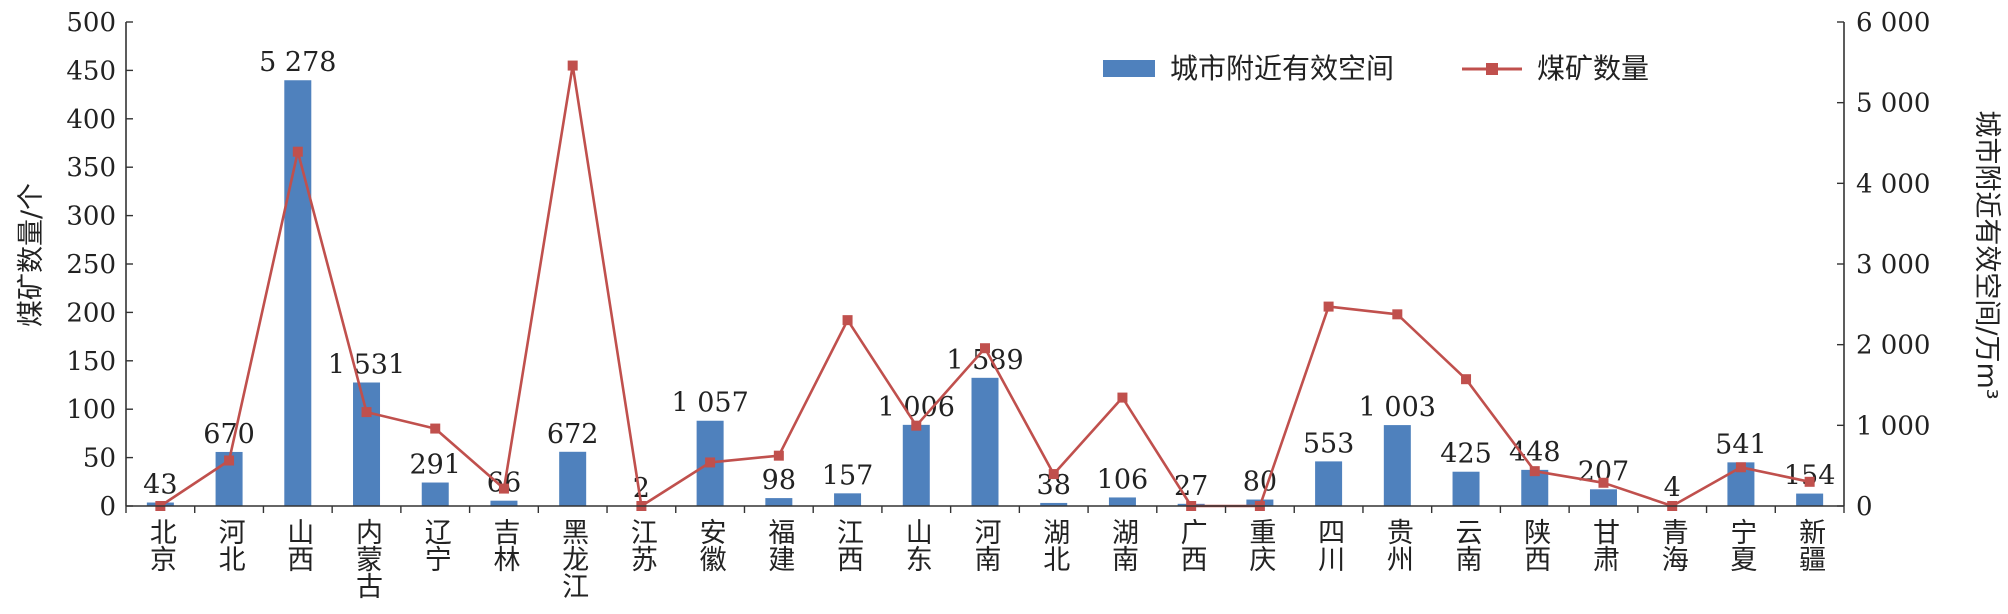 This screenshot has width=2008, height=614. I want to click on bar-新疆, so click(1810, 499).